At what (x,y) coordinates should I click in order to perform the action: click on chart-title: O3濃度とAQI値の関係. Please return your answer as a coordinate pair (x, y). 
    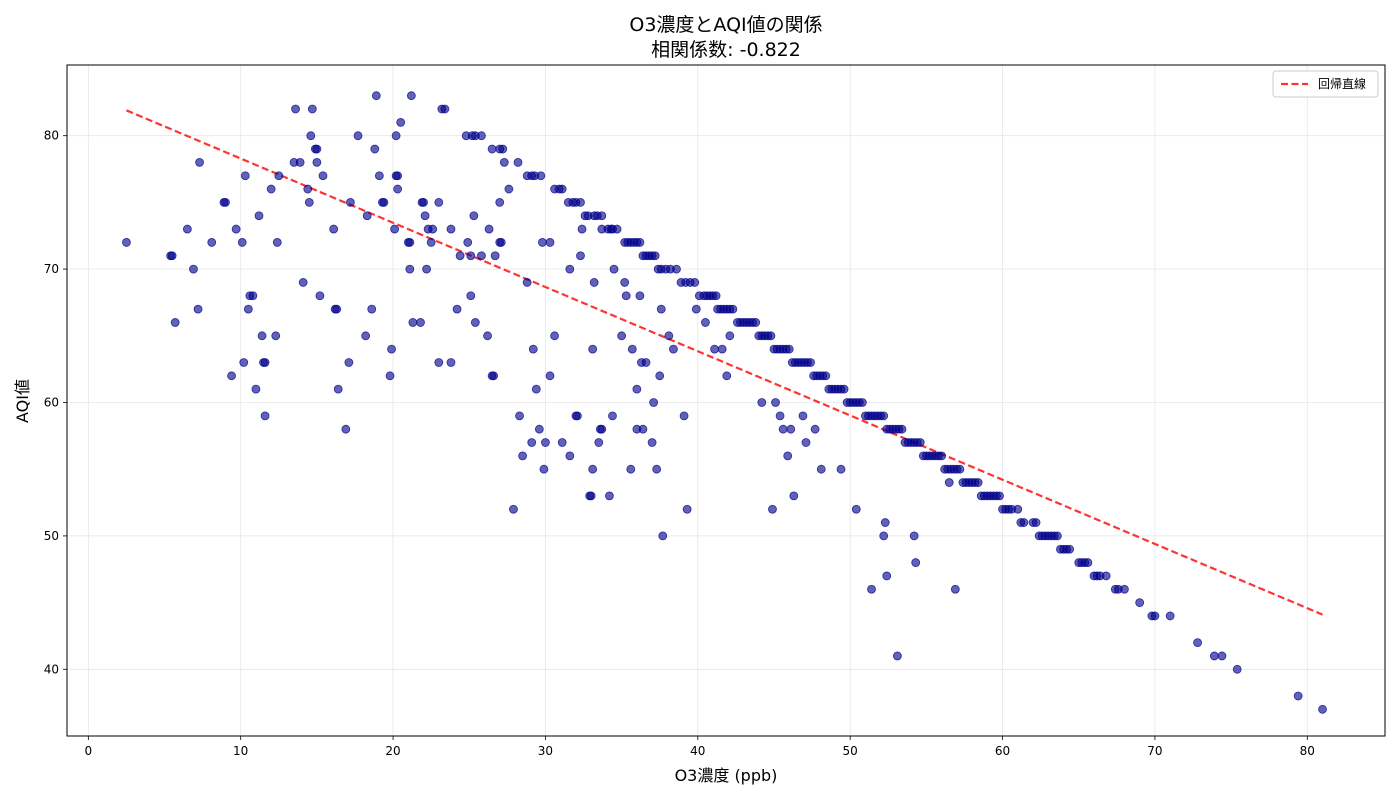
    Looking at the image, I should click on (725, 25).